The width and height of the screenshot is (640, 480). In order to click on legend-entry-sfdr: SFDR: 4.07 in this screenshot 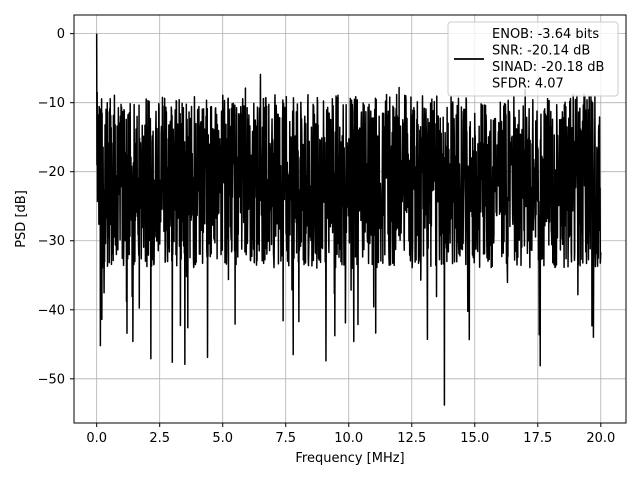, I will do `click(528, 84)`.